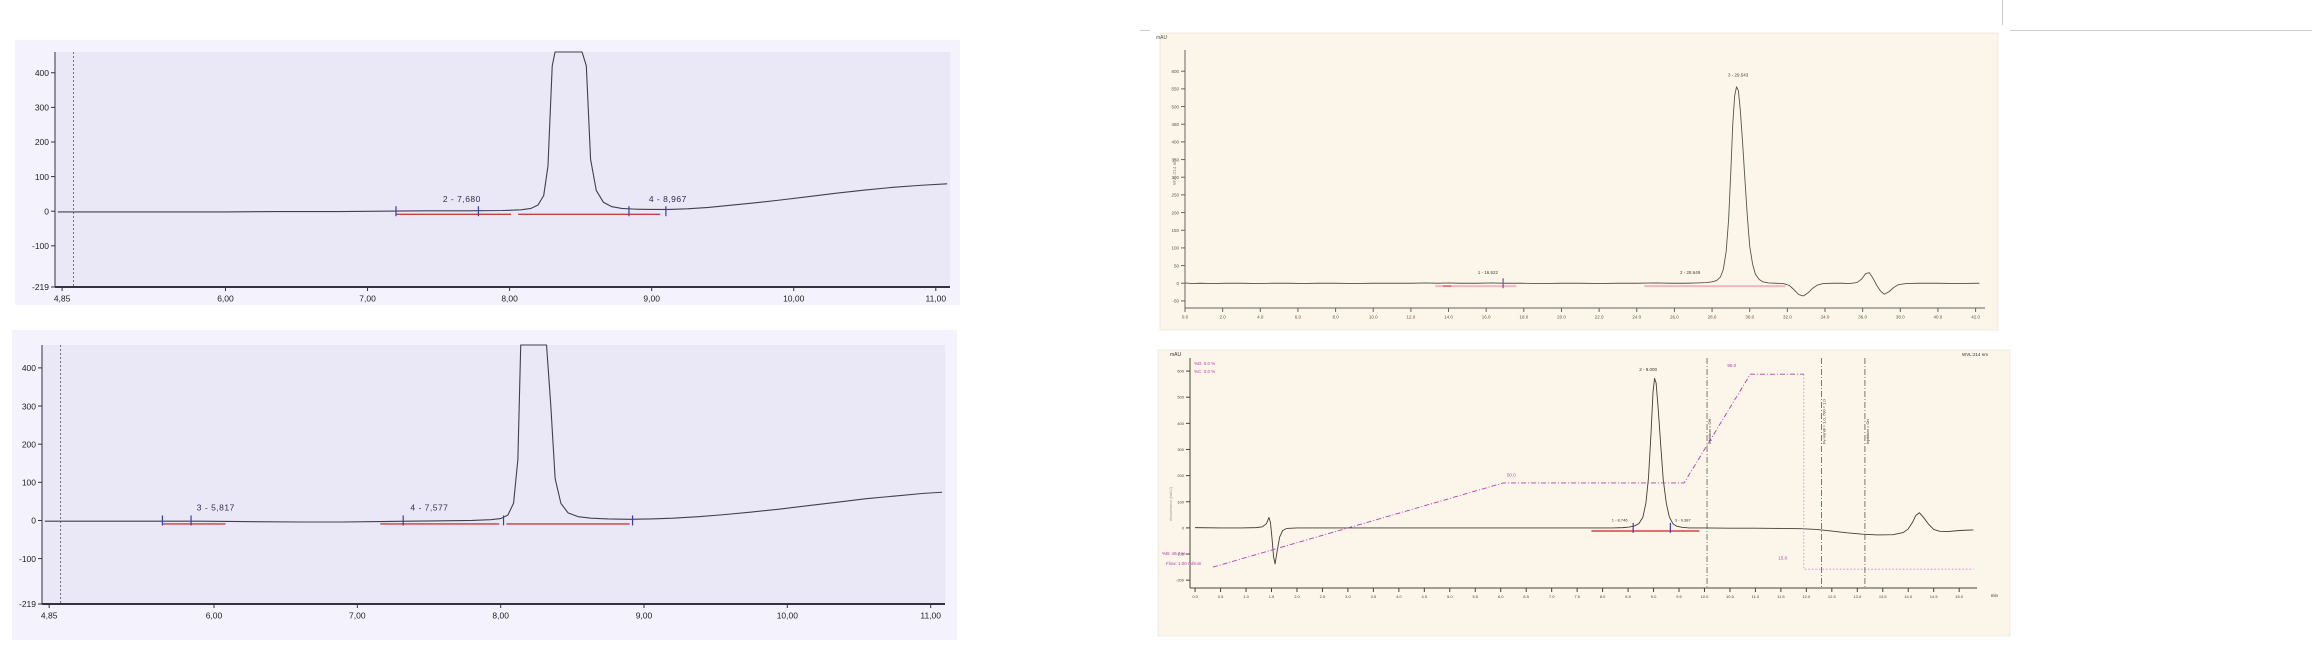 The image size is (2312, 650). I want to click on gradient-return-line, so click(1888, 472).